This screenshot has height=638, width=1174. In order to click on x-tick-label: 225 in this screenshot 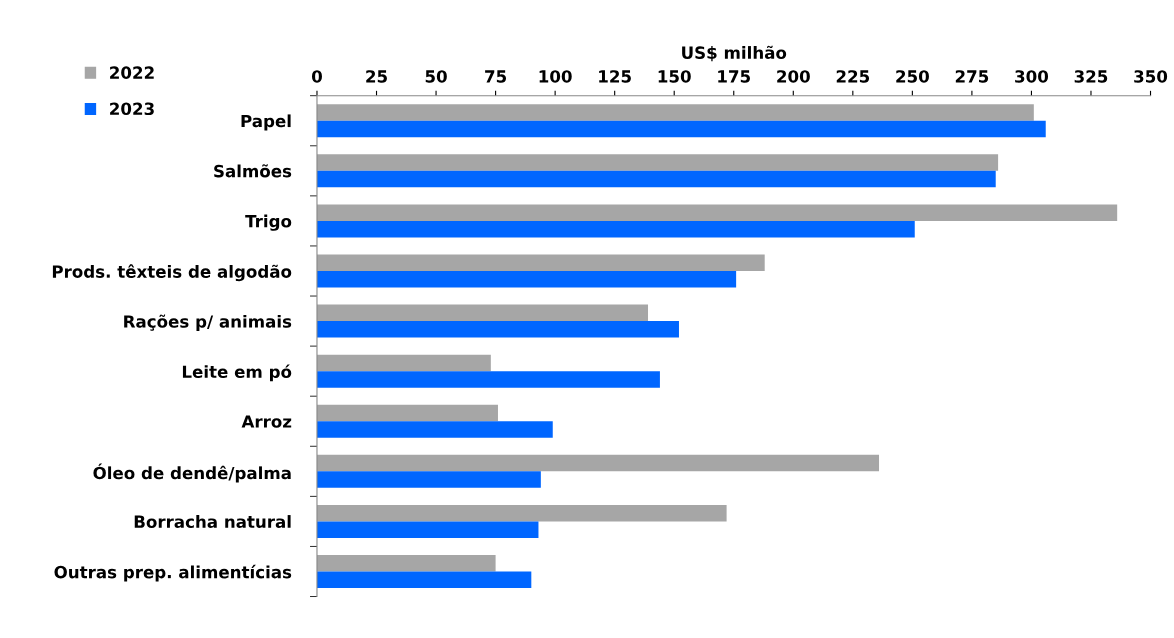, I will do `click(853, 76)`.